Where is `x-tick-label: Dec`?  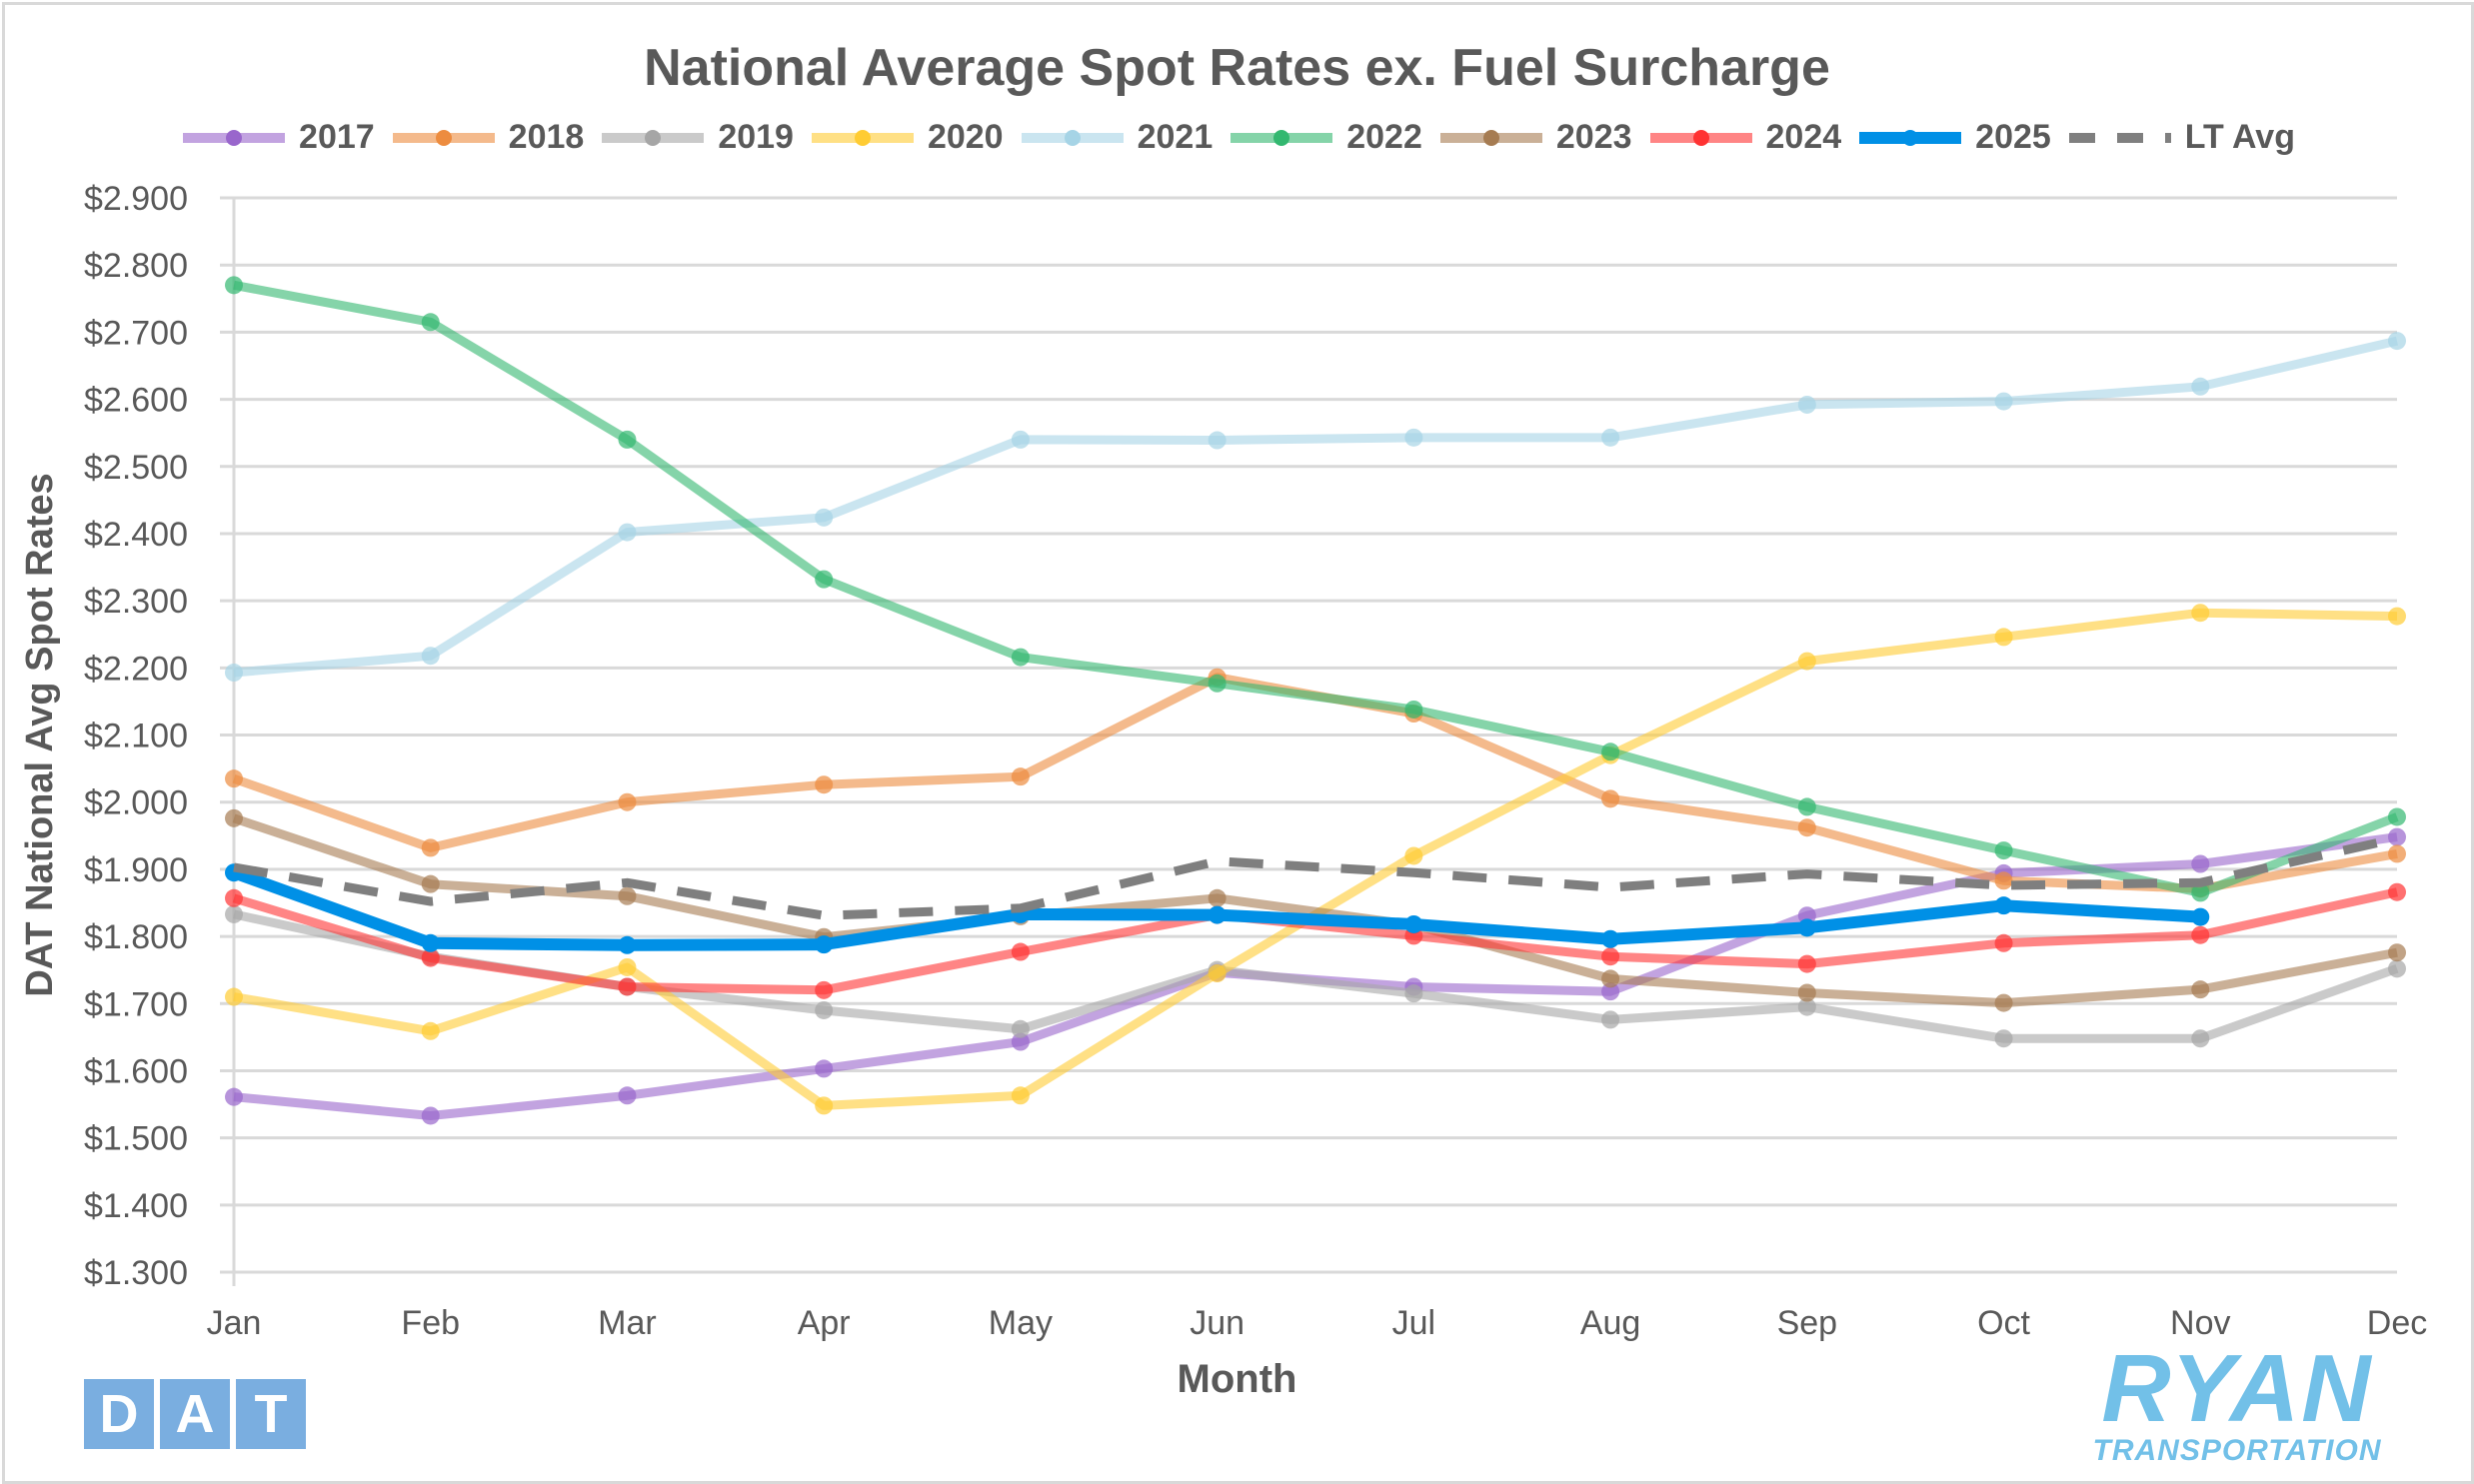
x-tick-label: Dec is located at coordinates (2397, 1323).